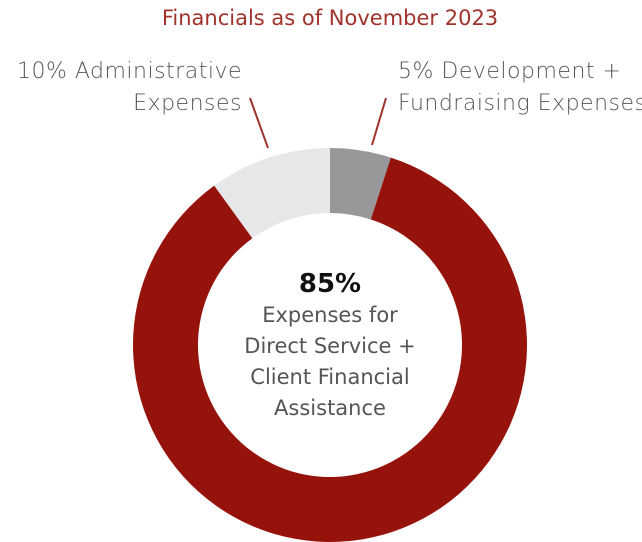 This screenshot has height=542, width=642. Describe the element at coordinates (330, 284) in the screenshot. I see `value-label: 85%` at that location.